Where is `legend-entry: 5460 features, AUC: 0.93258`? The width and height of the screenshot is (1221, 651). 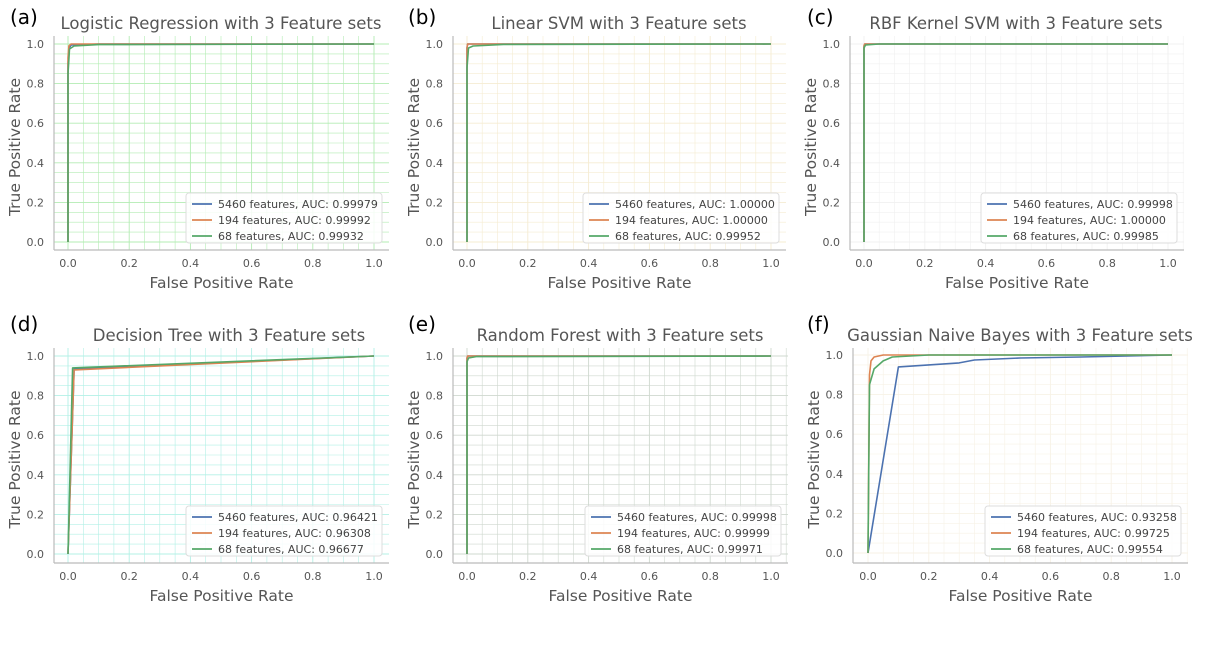 legend-entry: 5460 features, AUC: 0.93258 is located at coordinates (1097, 517).